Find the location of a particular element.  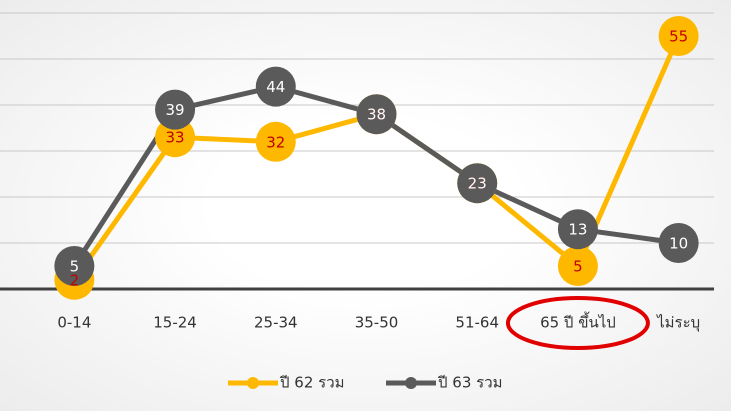

x-tick-label: 65 ปี ขึ้นไป is located at coordinates (578, 322).